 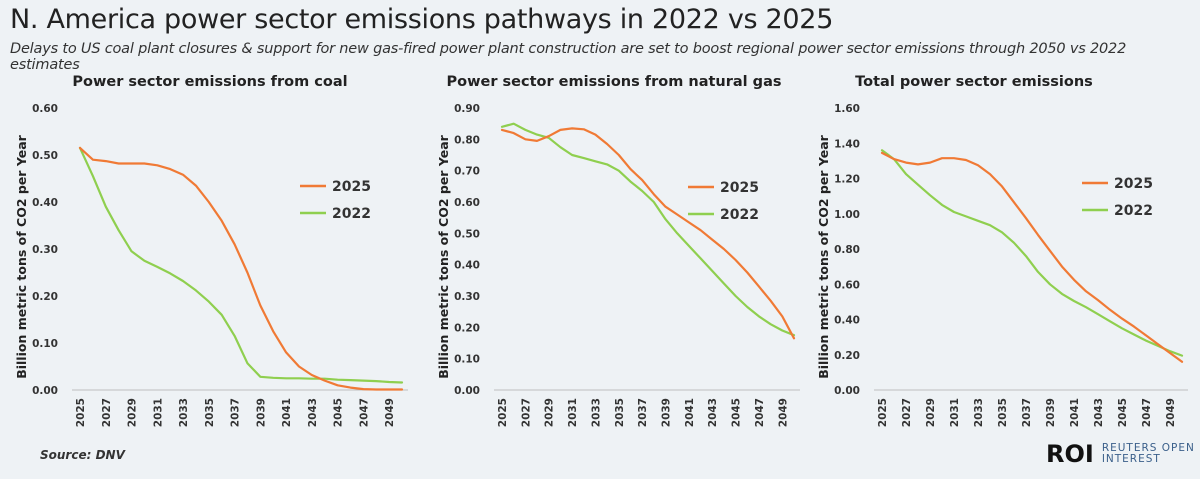 I want to click on brand-mark: ROI, so click(x=1070, y=454).